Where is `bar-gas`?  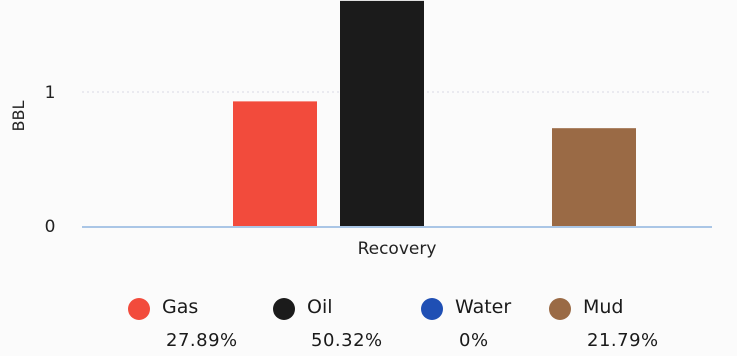 bar-gas is located at coordinates (275, 163).